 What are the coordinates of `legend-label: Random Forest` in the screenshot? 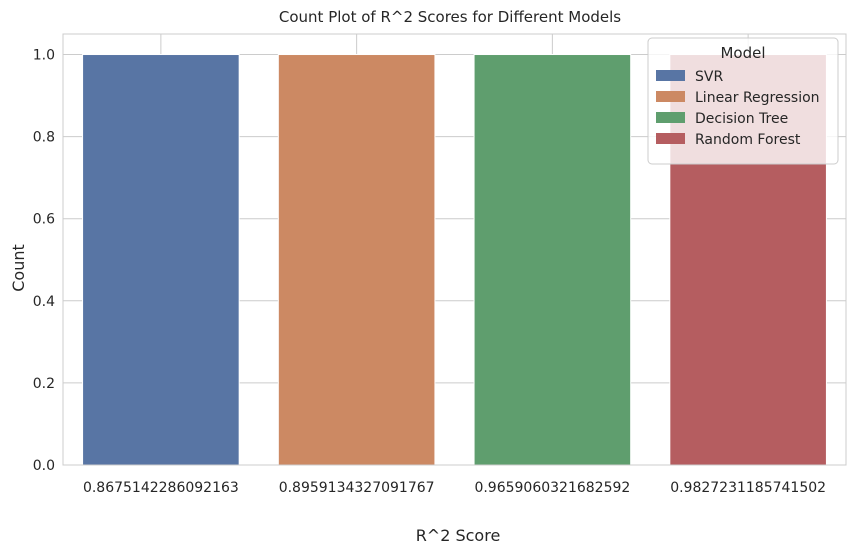 It's located at (748, 140).